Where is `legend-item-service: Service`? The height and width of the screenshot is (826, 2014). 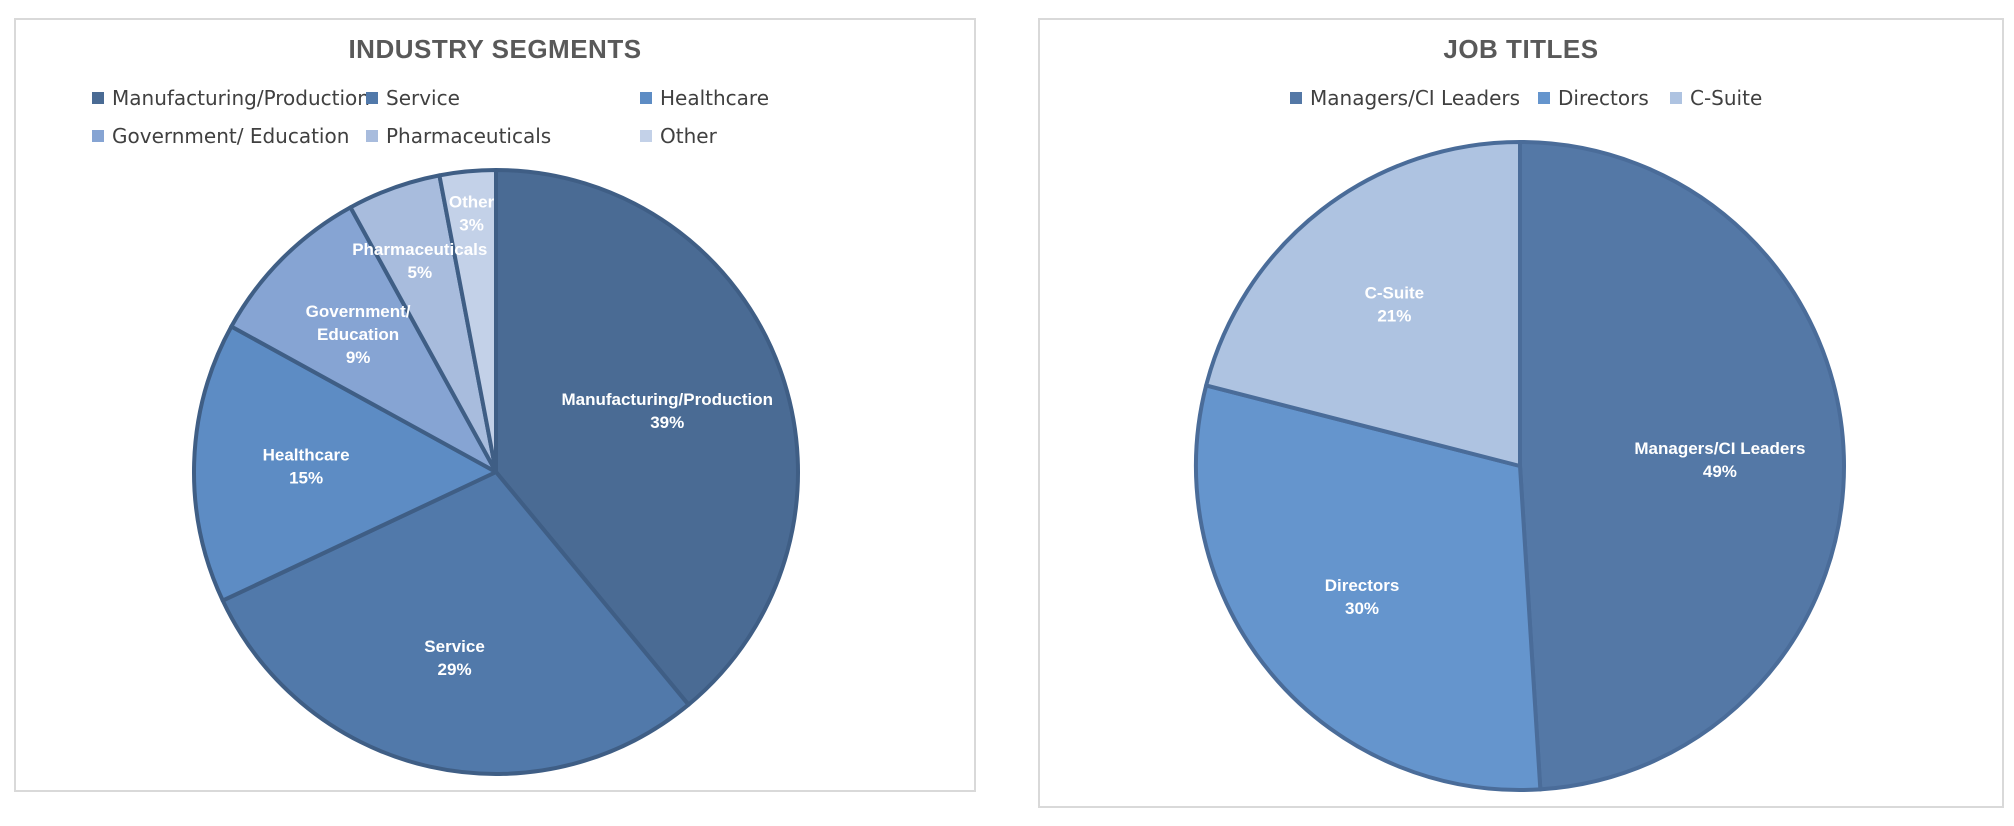 legend-item-service: Service is located at coordinates (413, 98).